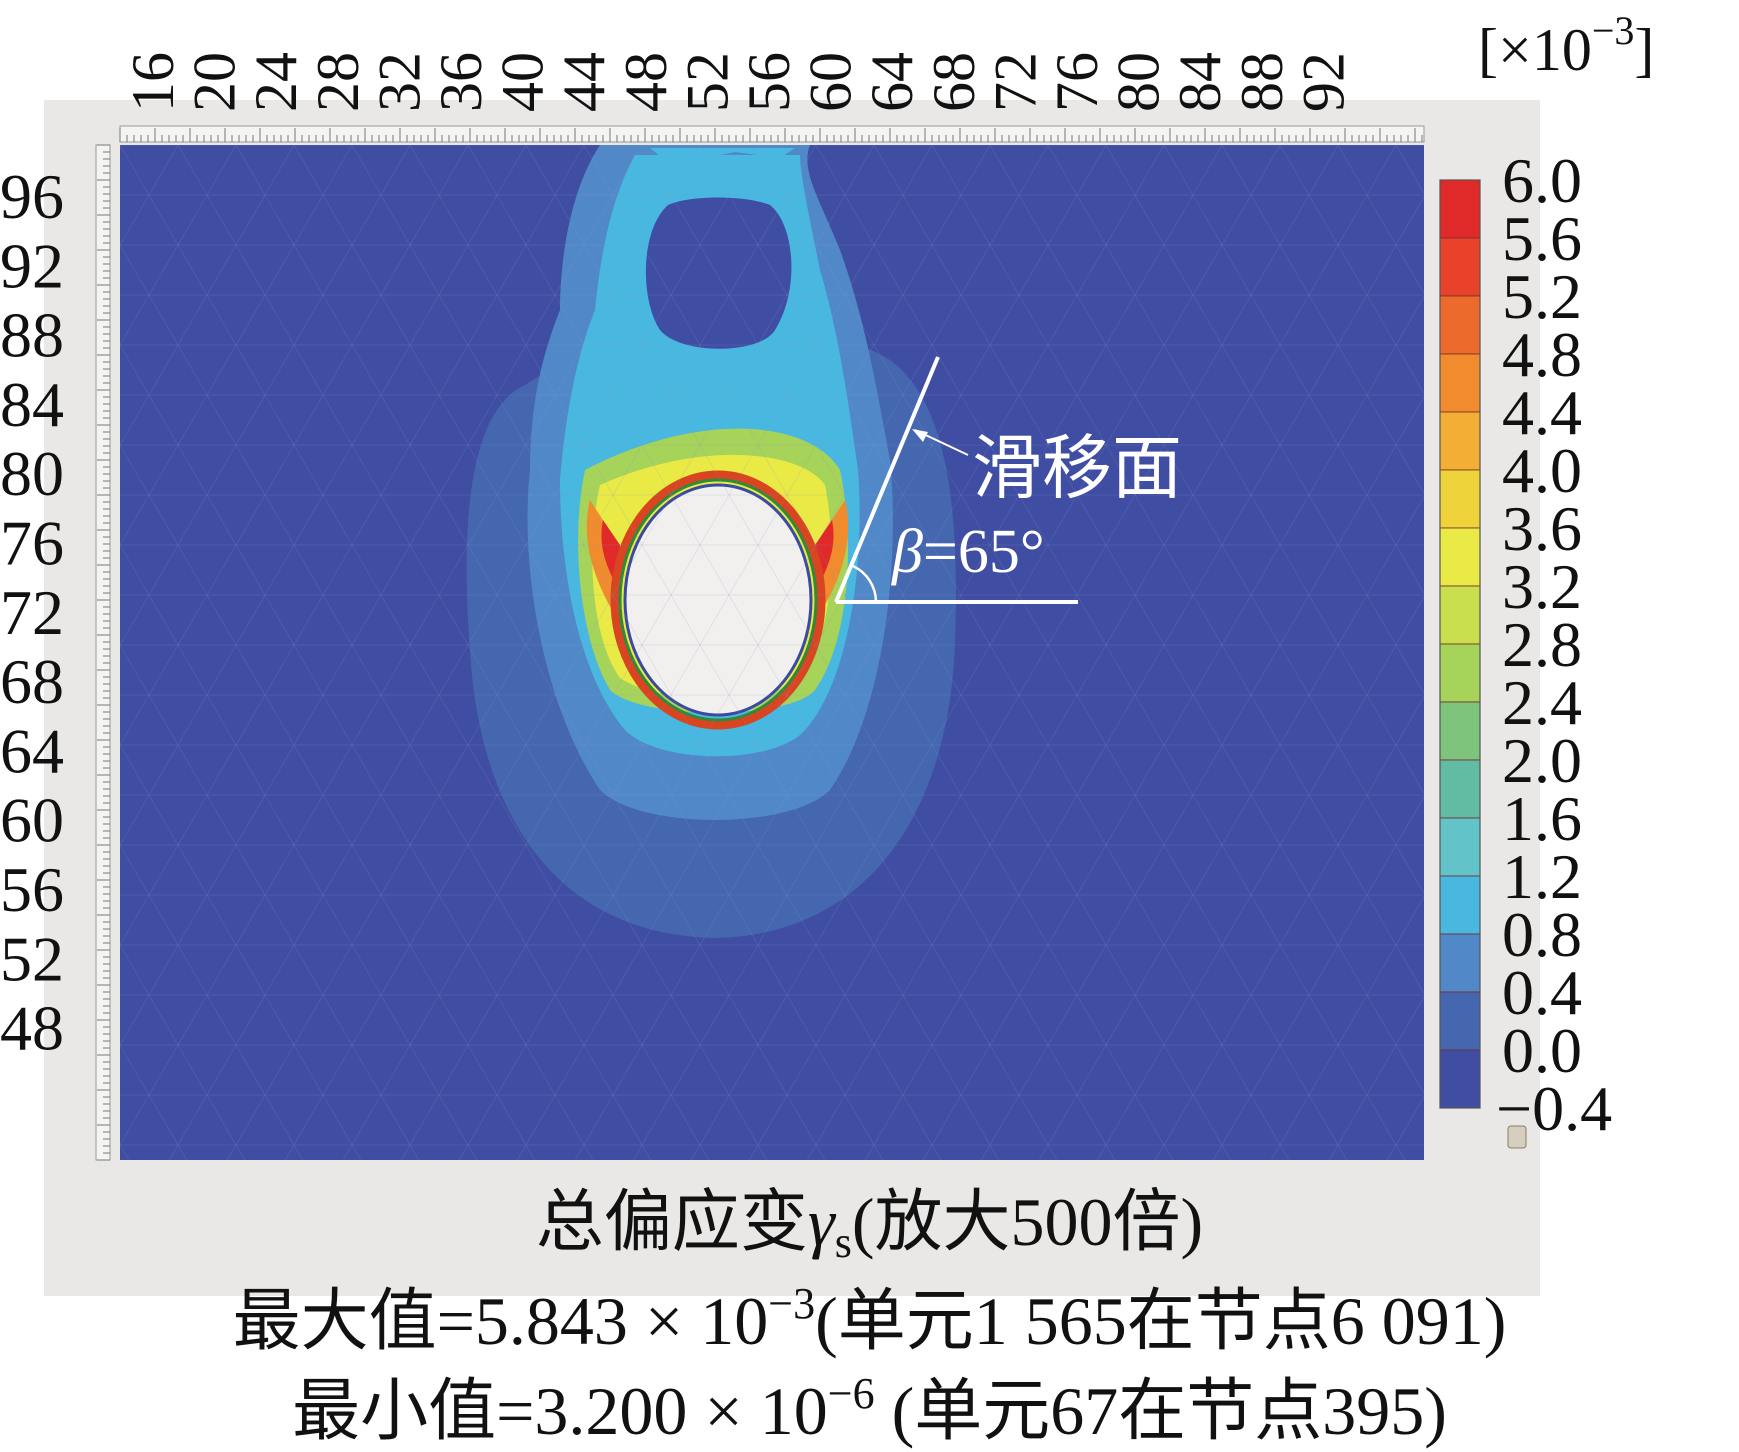 Image resolution: width=1739 pixels, height=1452 pixels. Describe the element at coordinates (769, 82) in the screenshot. I see `x-tick-label: 56` at that location.